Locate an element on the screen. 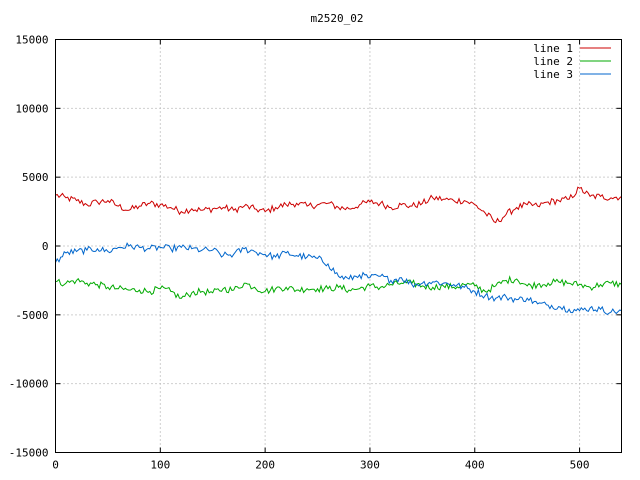 Image resolution: width=640 pixels, height=480 pixels. x-tick-label: 300 is located at coordinates (370, 465).